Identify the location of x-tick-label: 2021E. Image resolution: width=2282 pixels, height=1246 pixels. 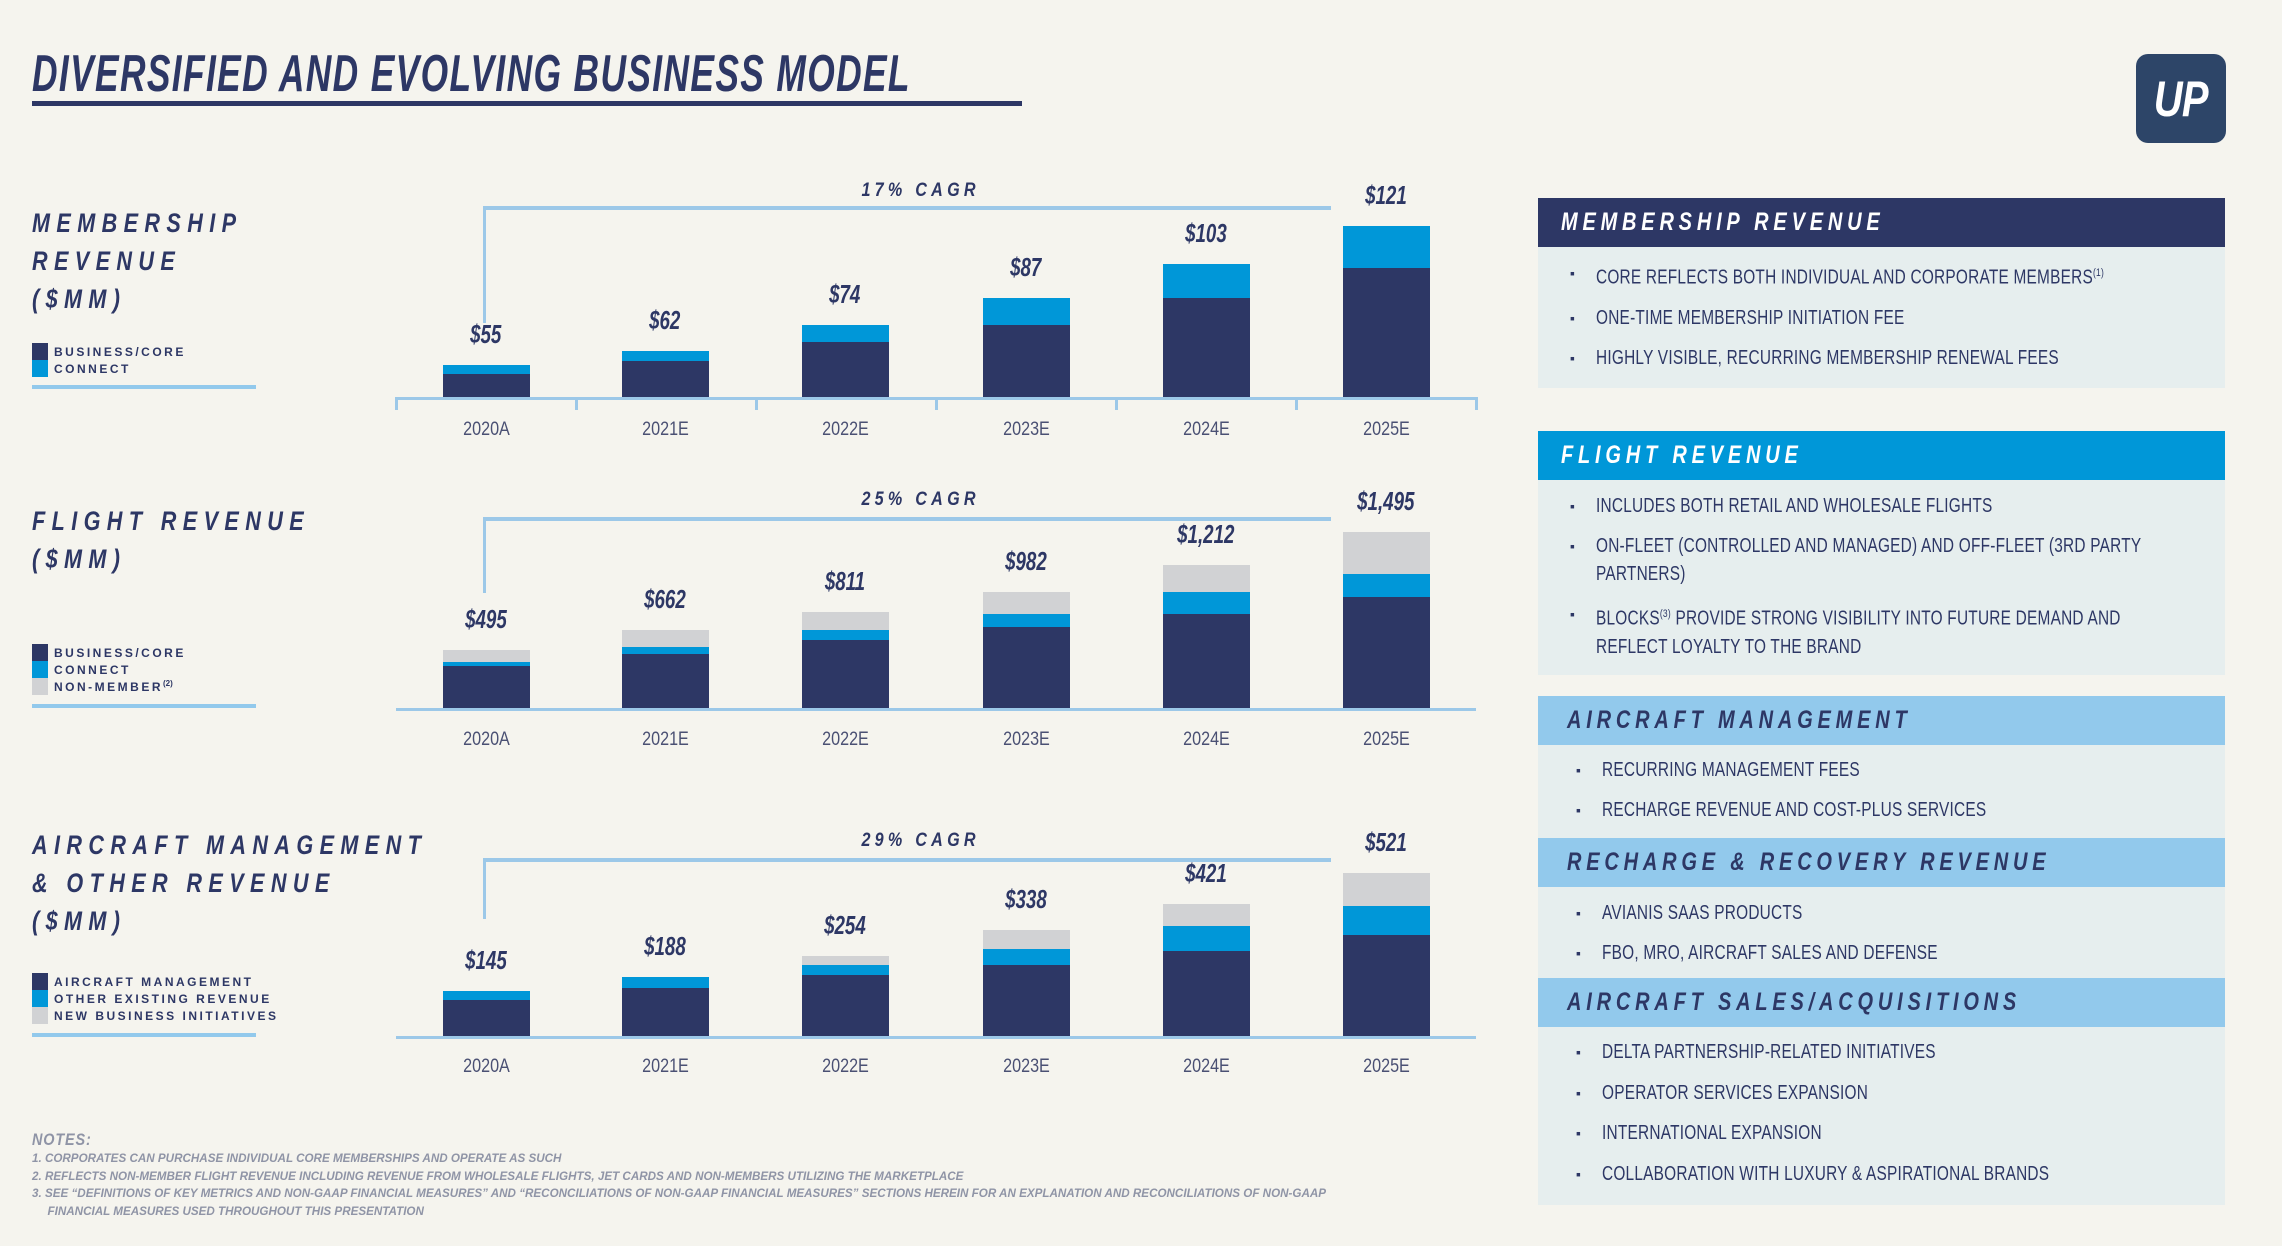
(665, 1067).